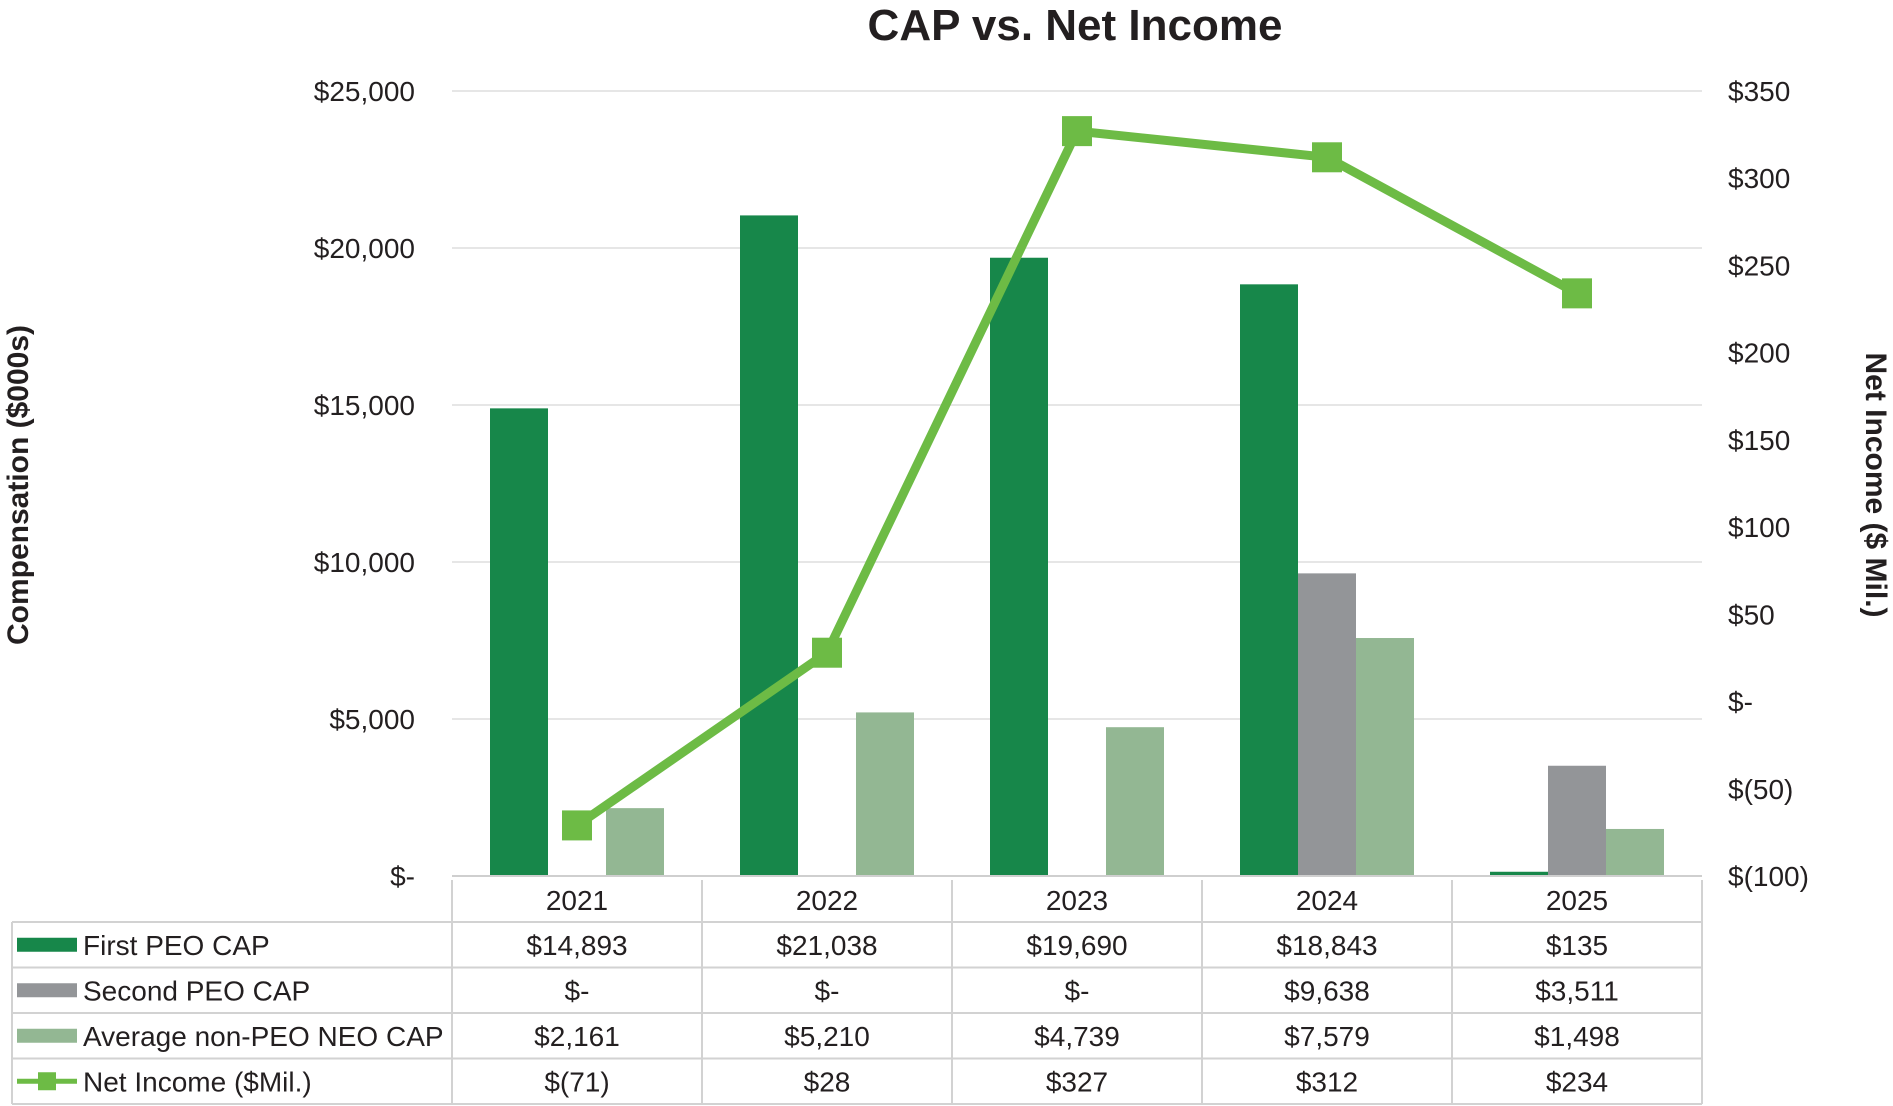  What do you see at coordinates (1269, 580) in the screenshot?
I see `bar-first-peo-cap-2024` at bounding box center [1269, 580].